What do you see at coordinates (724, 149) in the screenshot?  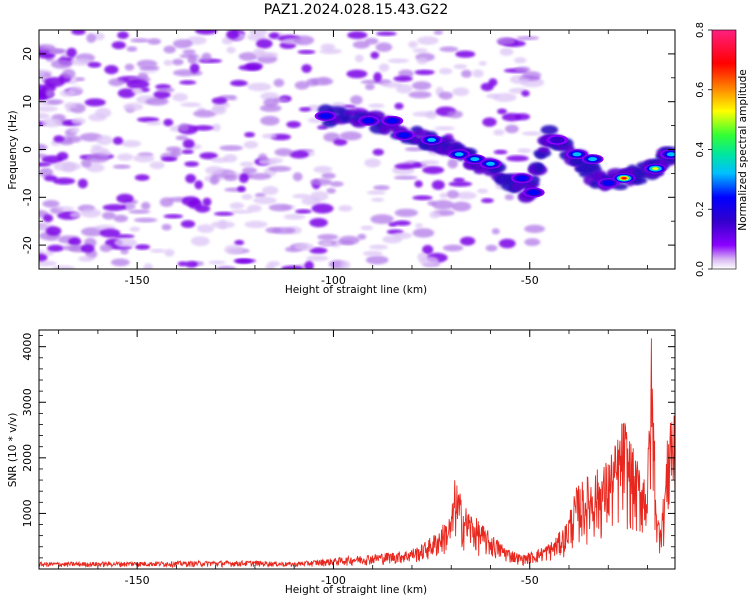 I see `colorbar-gradient` at bounding box center [724, 149].